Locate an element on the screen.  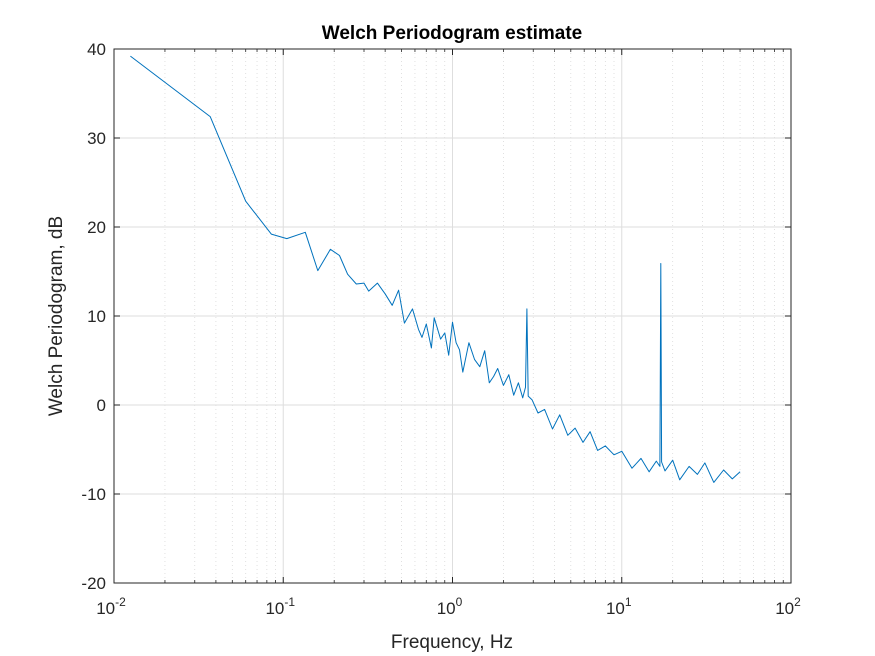
x-tick-label: 10² is located at coordinates (788, 606).